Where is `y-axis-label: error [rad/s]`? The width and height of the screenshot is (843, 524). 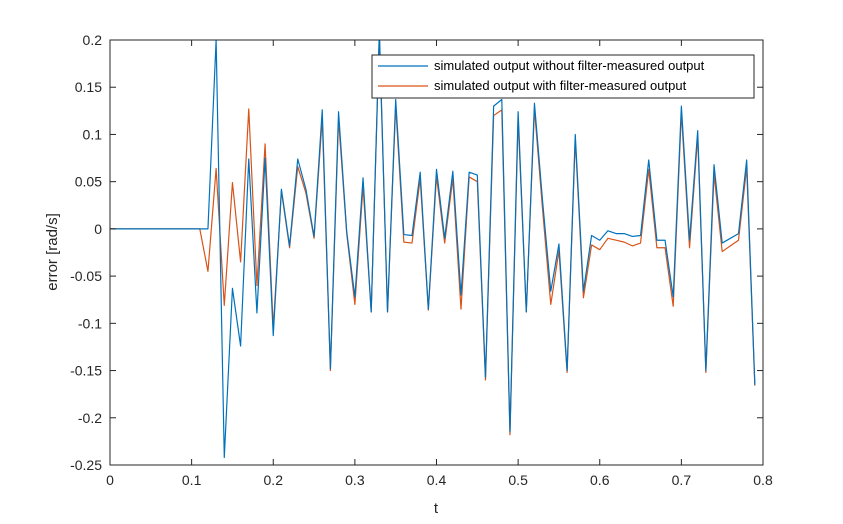
y-axis-label: error [rad/s] is located at coordinates (52, 252).